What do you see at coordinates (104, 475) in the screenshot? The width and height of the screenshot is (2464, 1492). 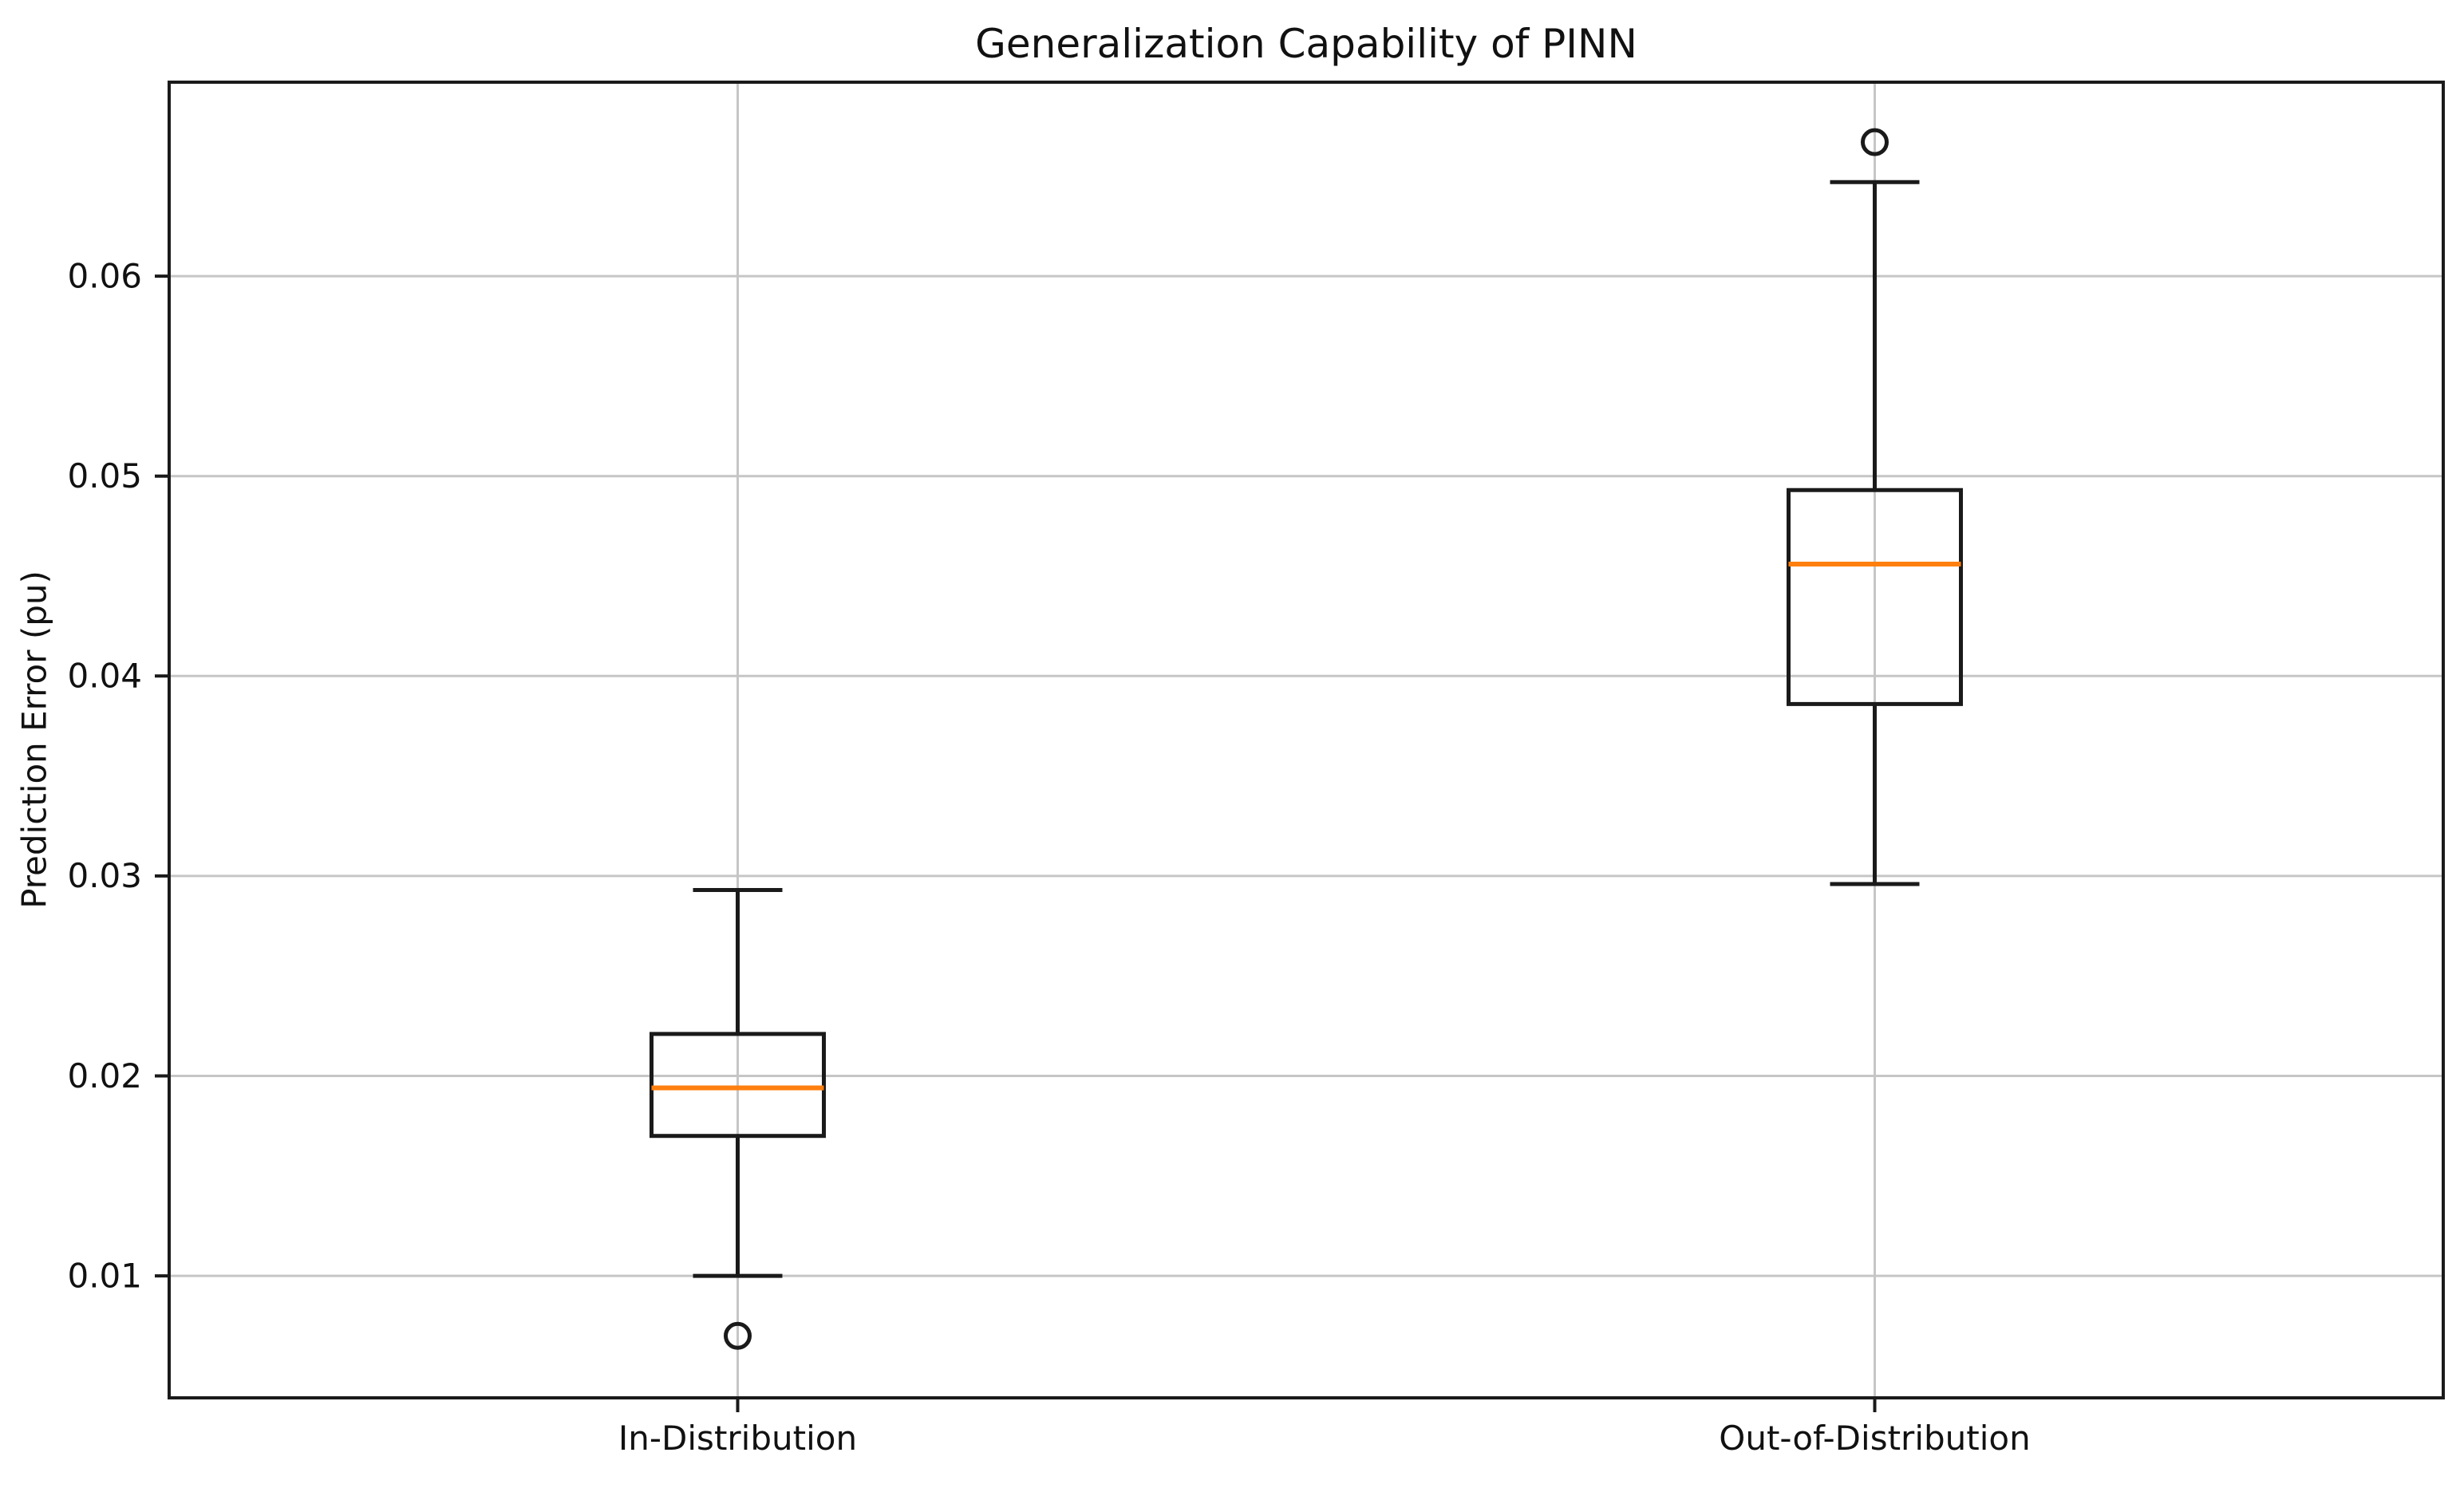 I see `y-tick-label: 0.05` at bounding box center [104, 475].